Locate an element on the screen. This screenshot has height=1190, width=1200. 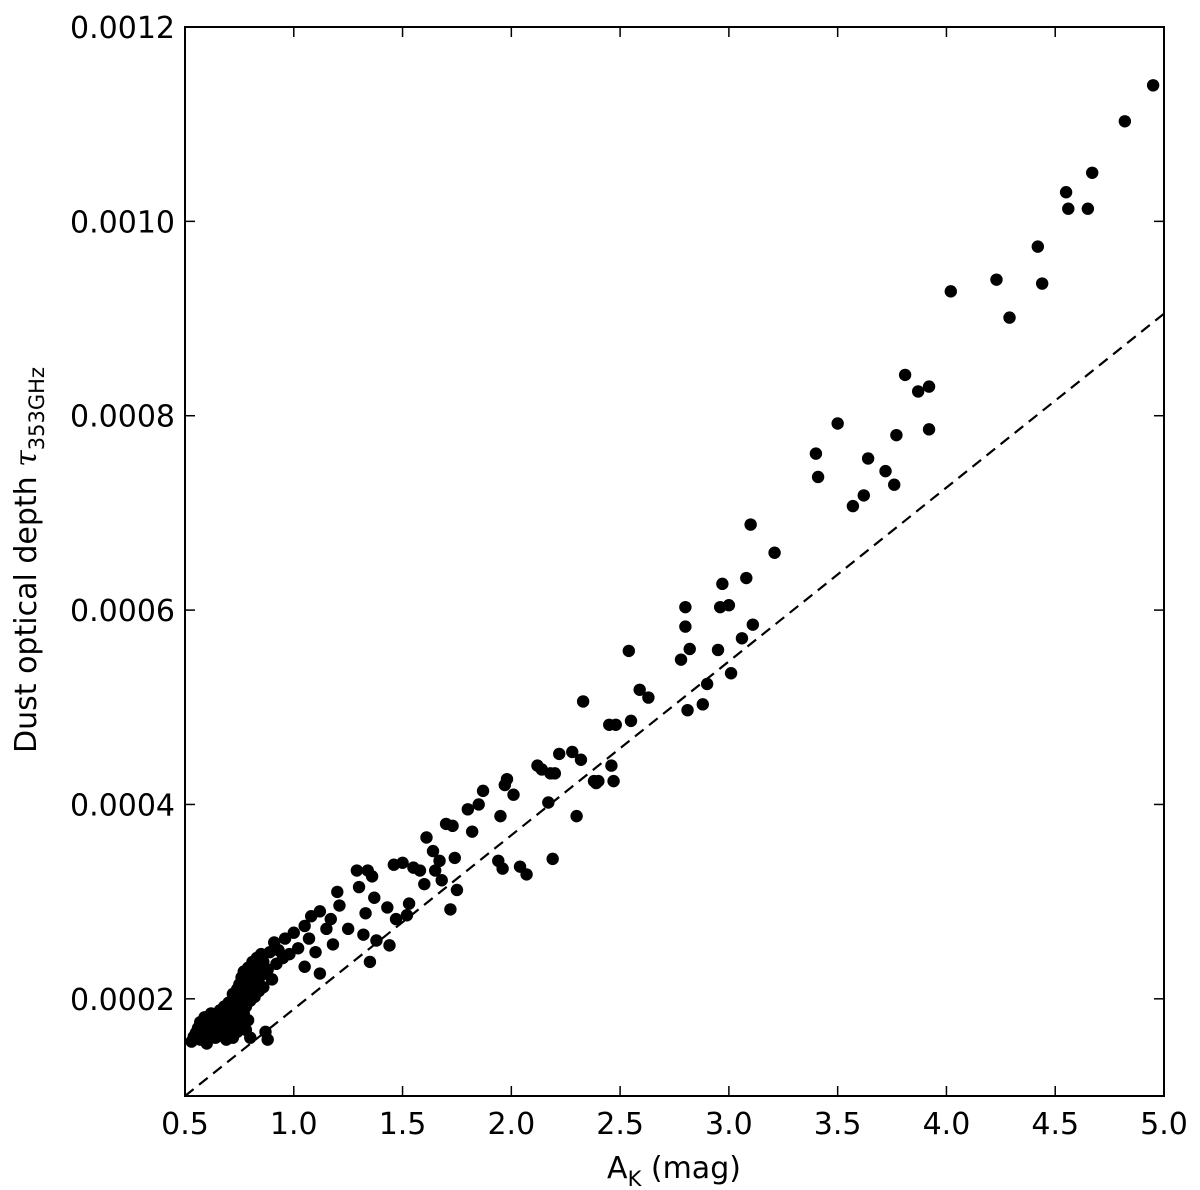
y-axis-label: Dust optical depth τ353GHz is located at coordinates (29, 560).